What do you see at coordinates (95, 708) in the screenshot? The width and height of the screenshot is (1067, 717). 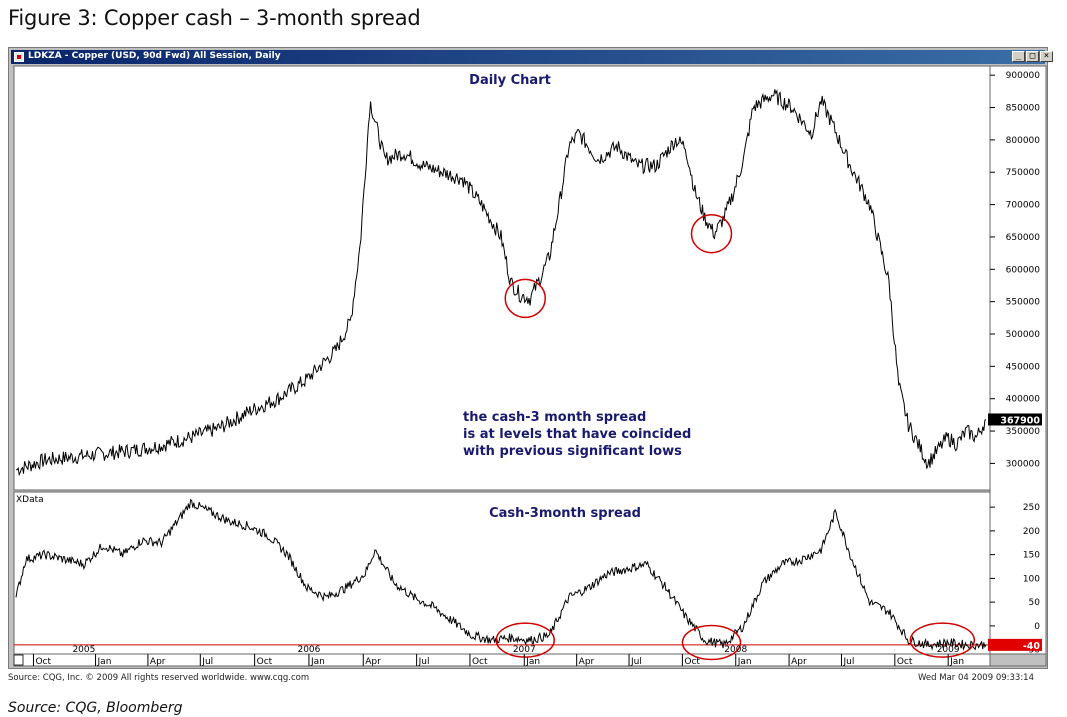 I see `figure-source: Source: CQG, Bloomberg` at bounding box center [95, 708].